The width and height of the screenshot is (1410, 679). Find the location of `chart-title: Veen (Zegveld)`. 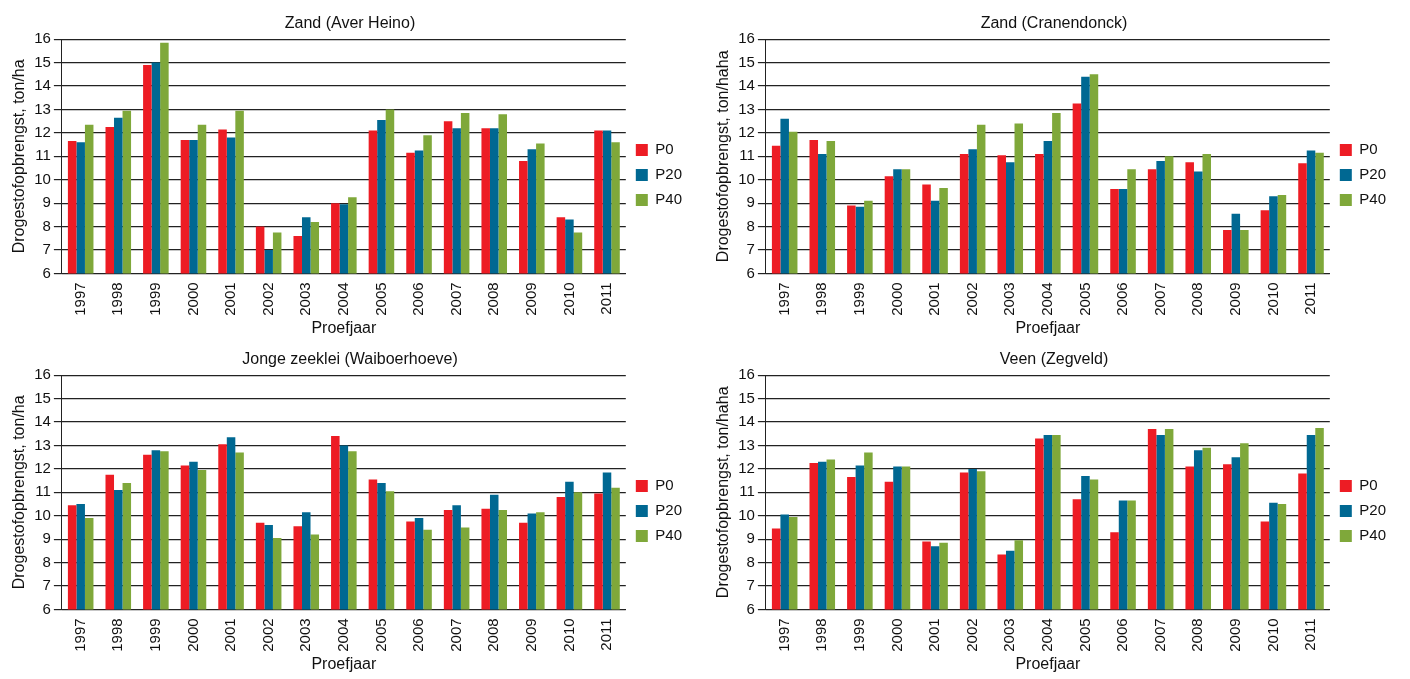

chart-title: Veen (Zegveld) is located at coordinates (1054, 359).